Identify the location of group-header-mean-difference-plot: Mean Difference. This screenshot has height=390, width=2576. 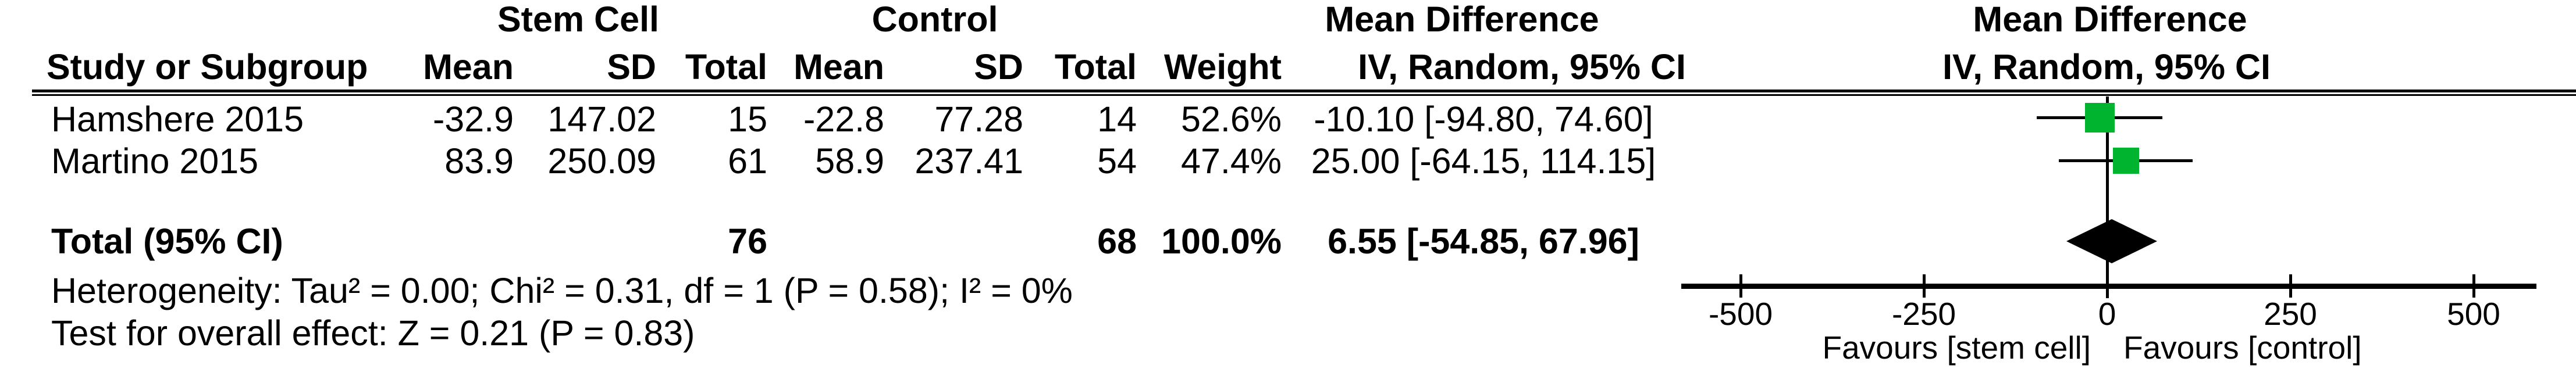
(2110, 20).